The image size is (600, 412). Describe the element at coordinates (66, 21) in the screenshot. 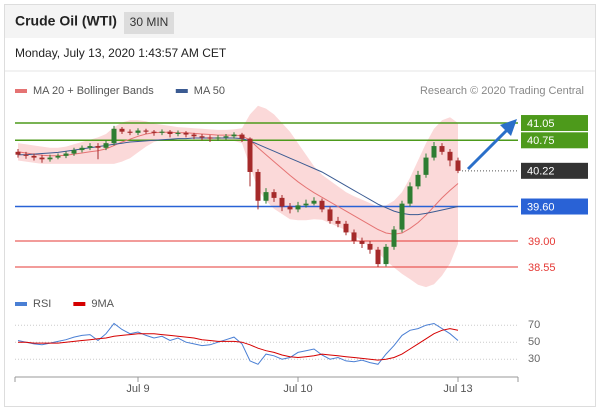

I see `title: Crude Oil (WTI)` at that location.